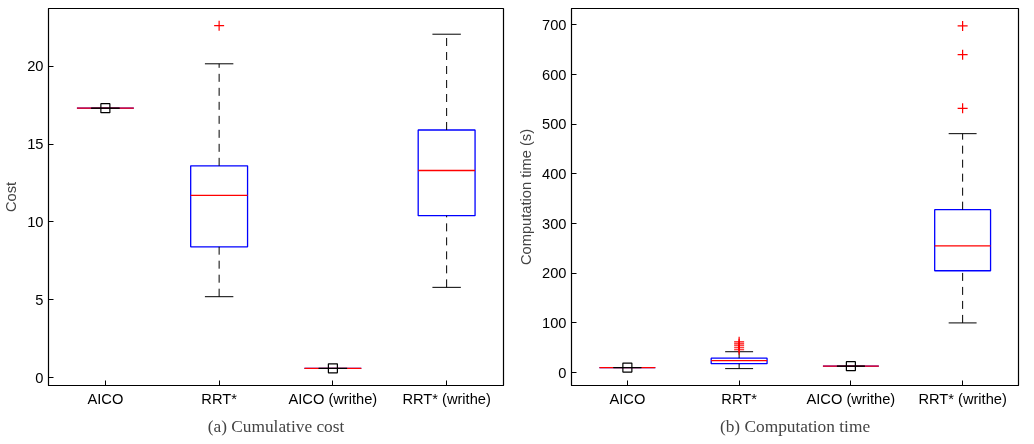  I want to click on y-tick-label: 600, so click(554, 74).